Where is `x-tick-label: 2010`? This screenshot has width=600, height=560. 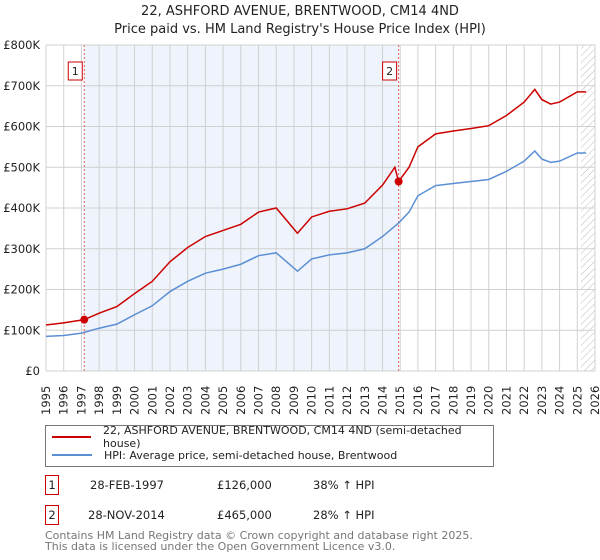 x-tick-label: 2010 is located at coordinates (312, 400).